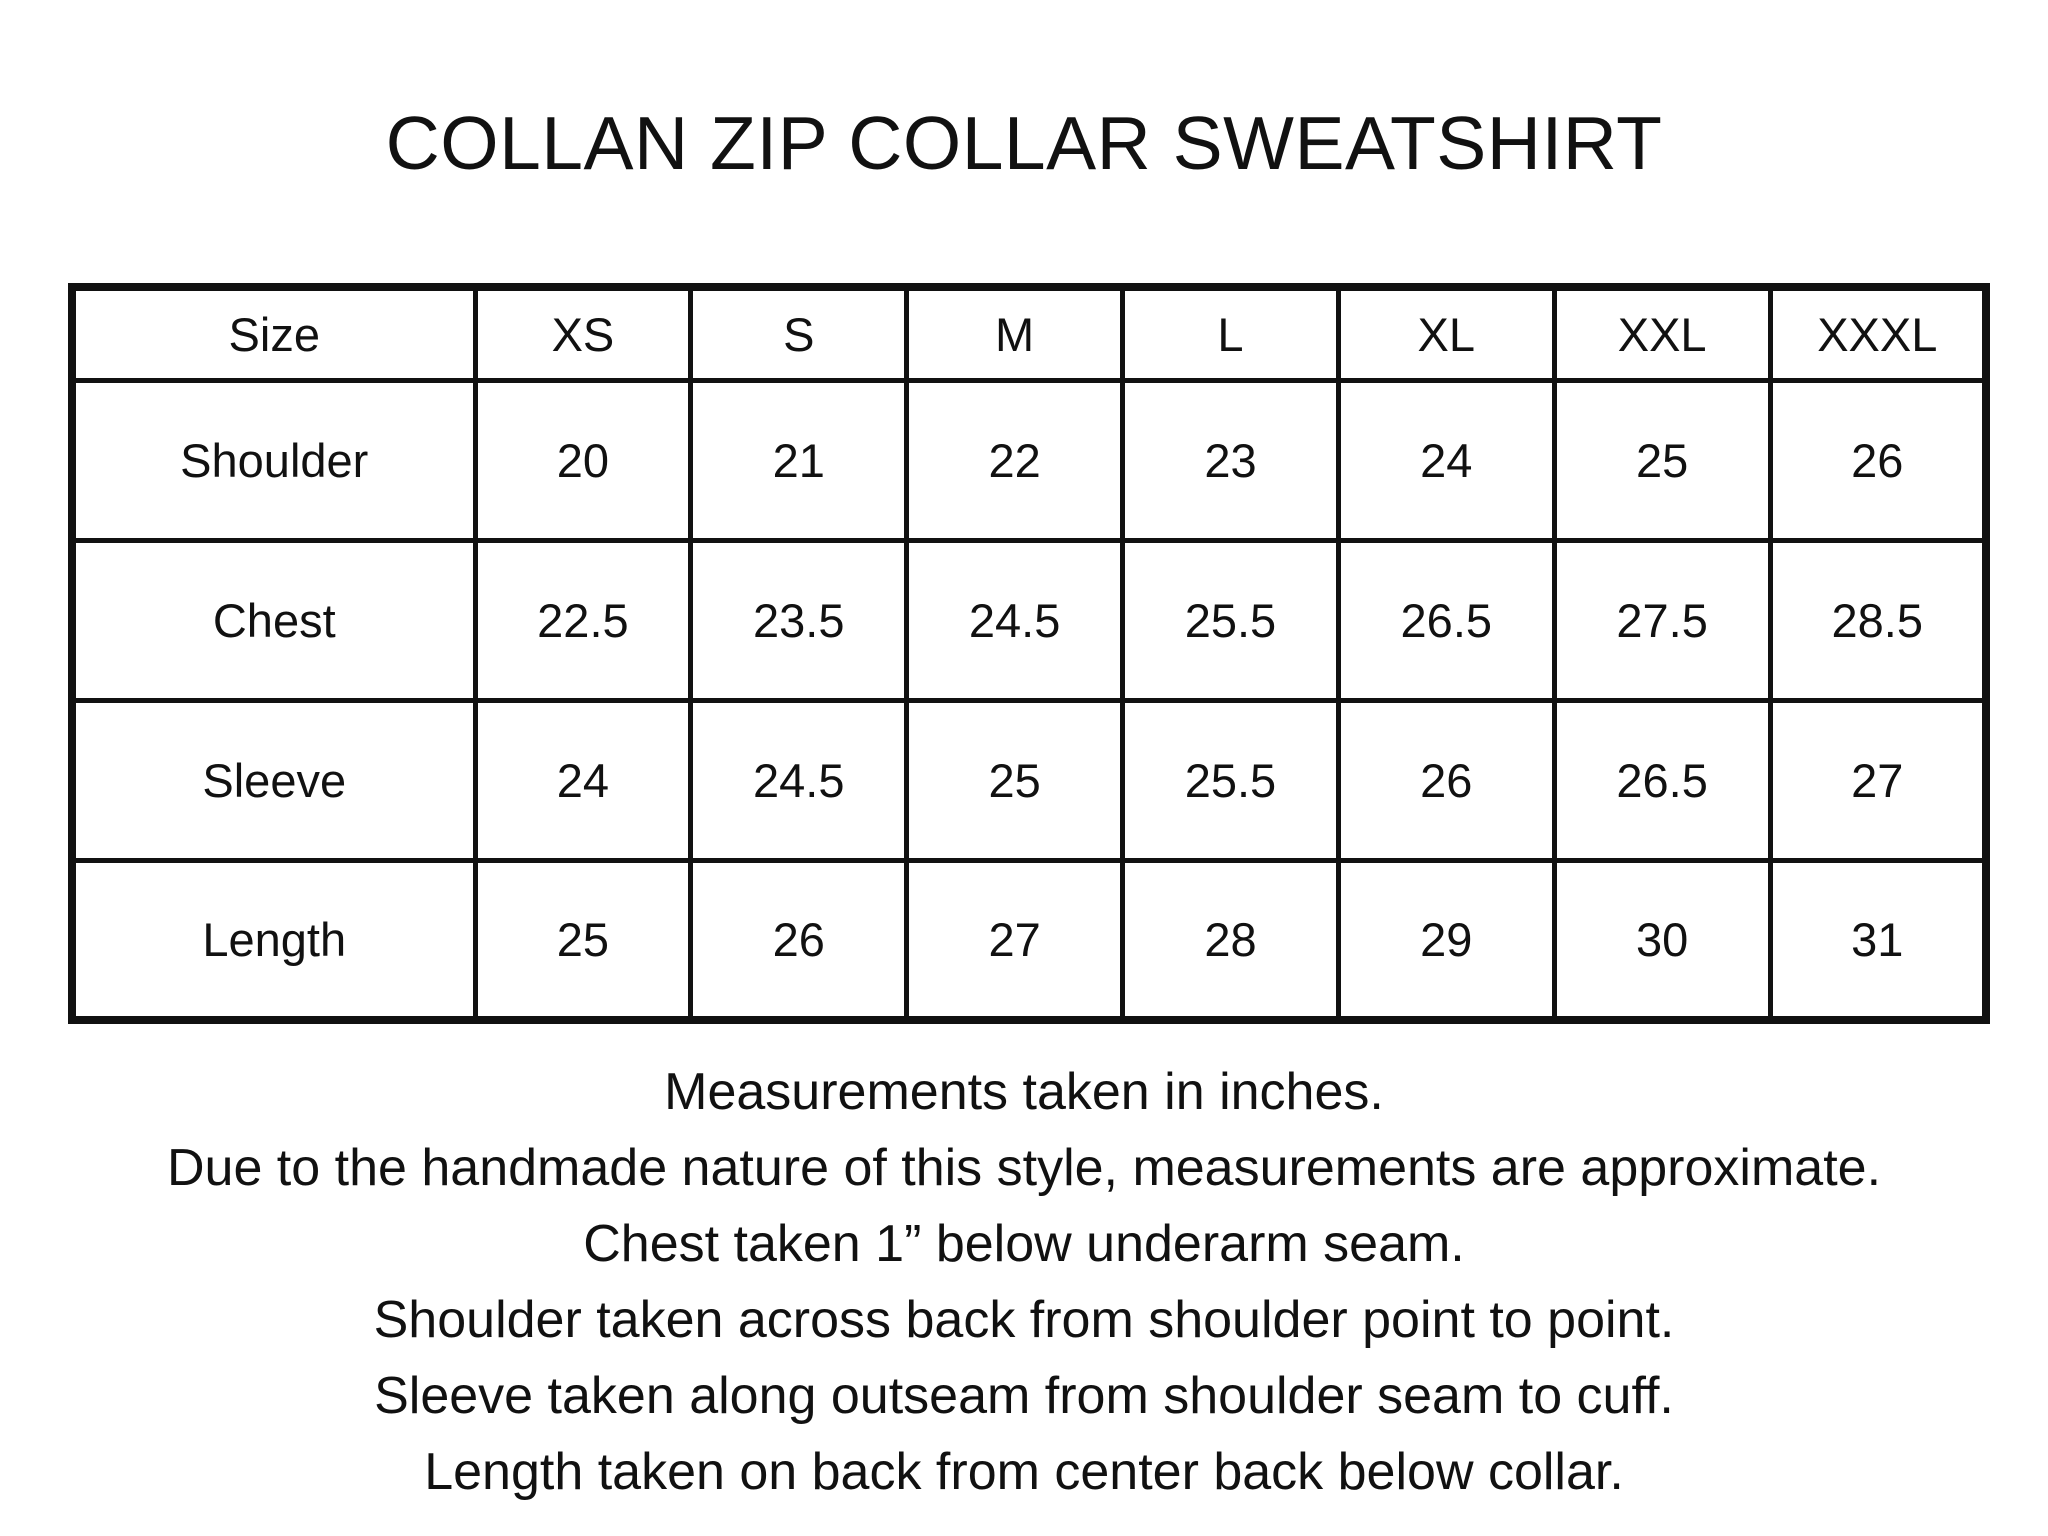 This screenshot has height=1536, width=2048. I want to click on table-cell: 22, so click(1015, 460).